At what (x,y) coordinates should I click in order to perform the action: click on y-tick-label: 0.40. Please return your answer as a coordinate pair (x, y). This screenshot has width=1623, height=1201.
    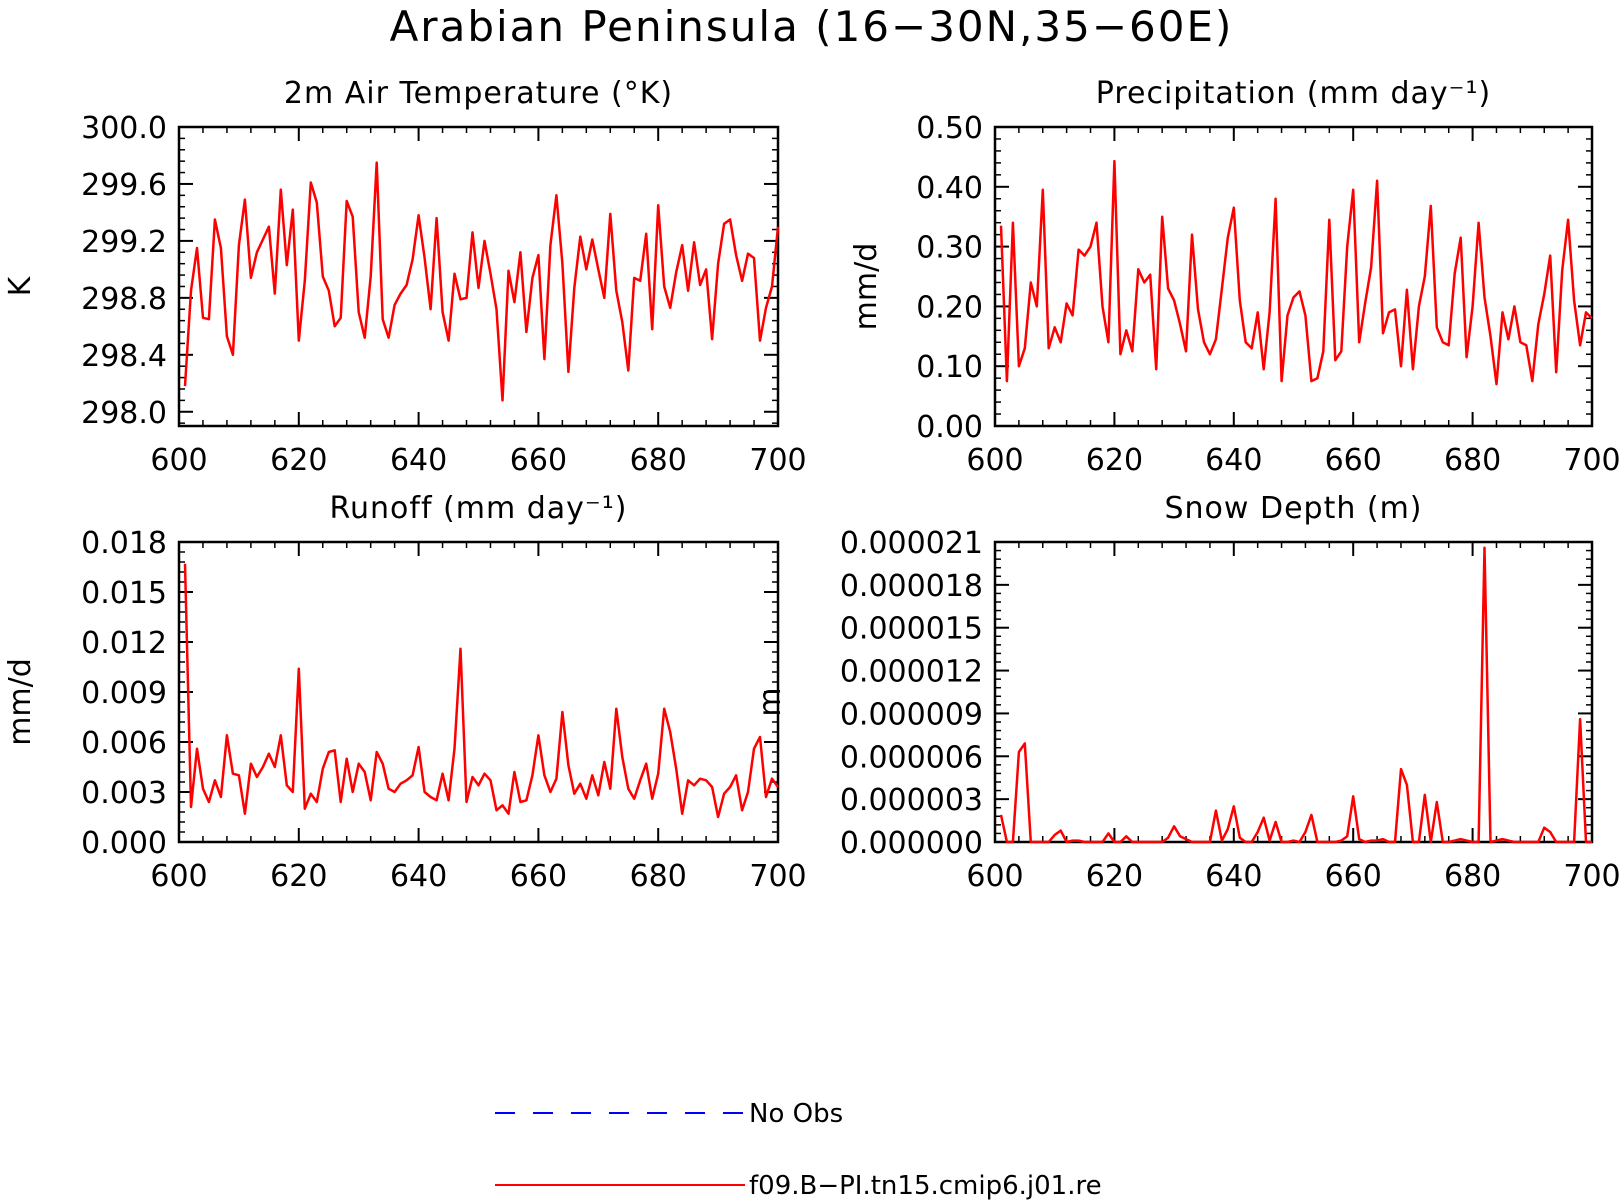
    Looking at the image, I should click on (949, 188).